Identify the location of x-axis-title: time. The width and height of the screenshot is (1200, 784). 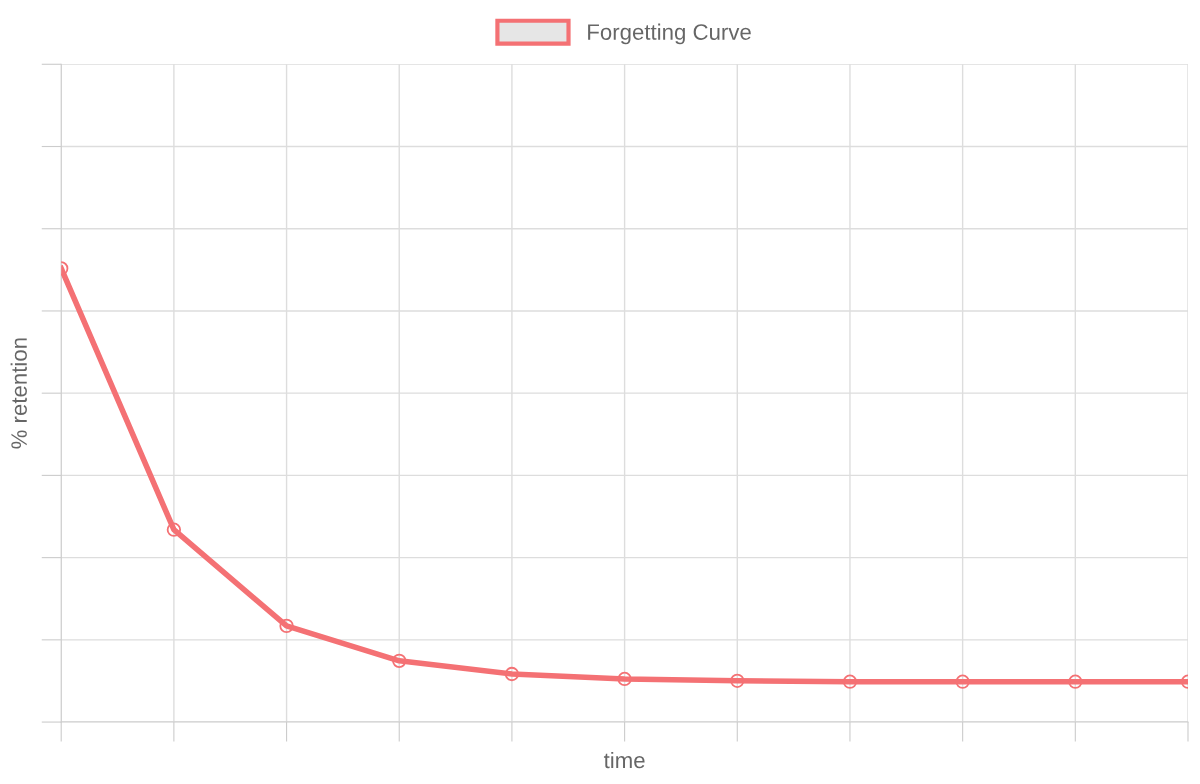
(624, 760).